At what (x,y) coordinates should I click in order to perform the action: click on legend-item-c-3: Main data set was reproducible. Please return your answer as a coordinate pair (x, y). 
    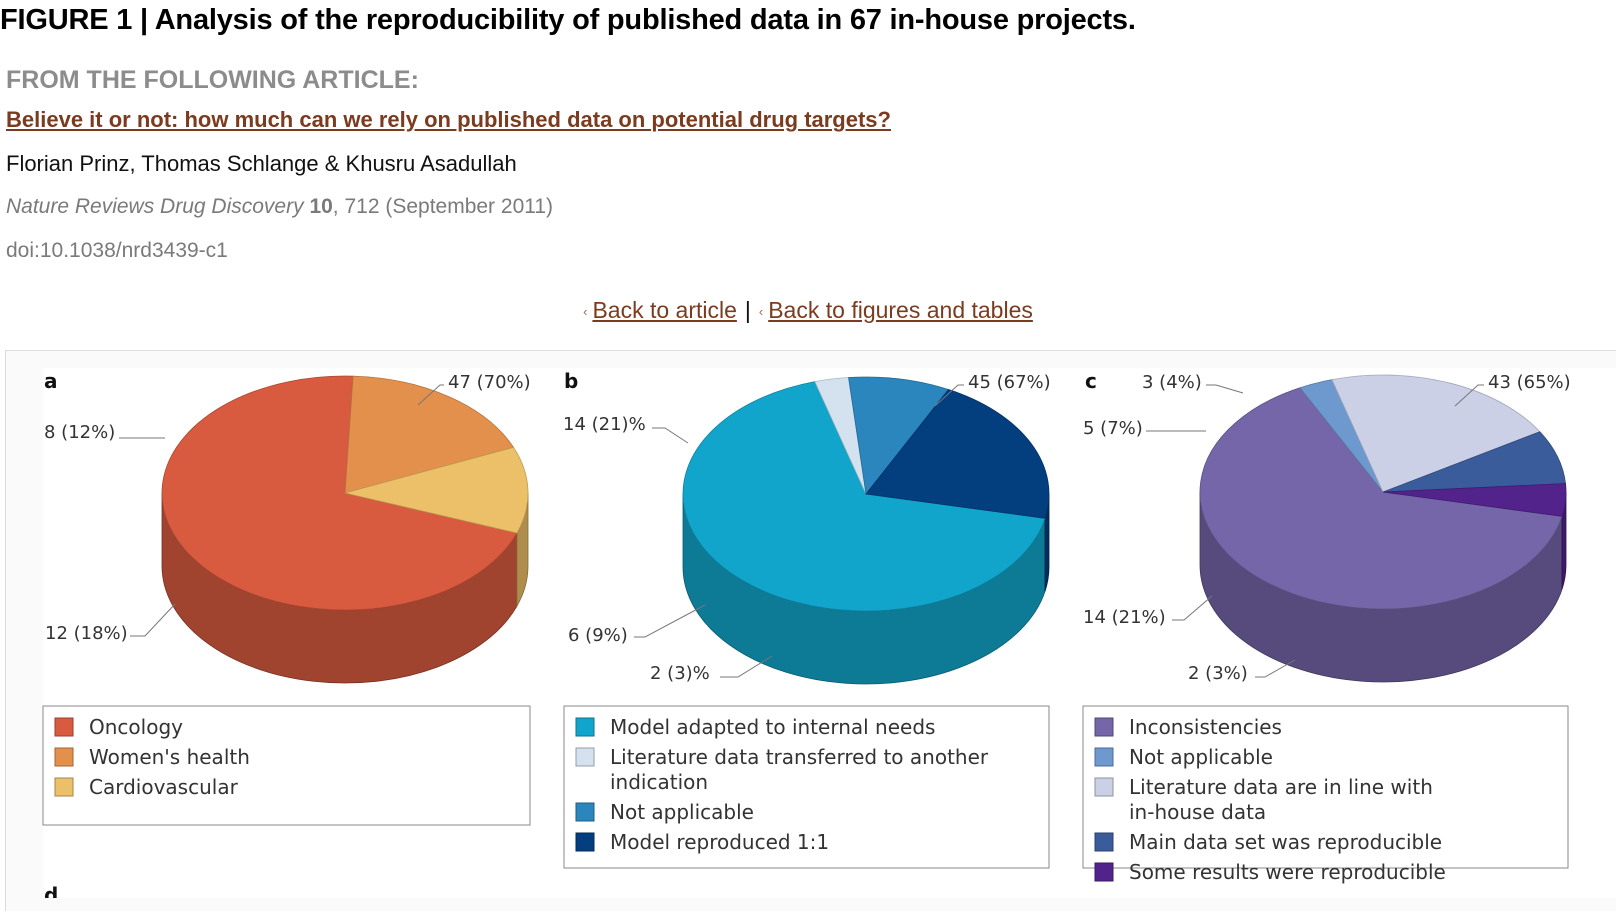
    Looking at the image, I should click on (1285, 842).